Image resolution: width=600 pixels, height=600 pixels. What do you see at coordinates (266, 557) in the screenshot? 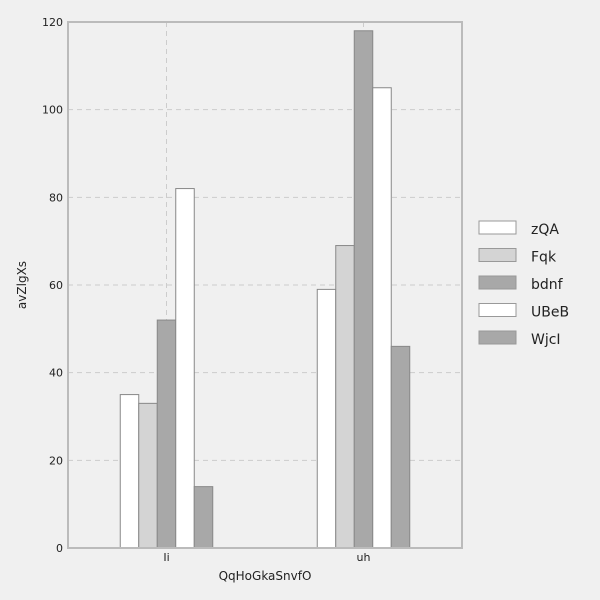
I see `x-tick-labels: Ii uh` at bounding box center [266, 557].